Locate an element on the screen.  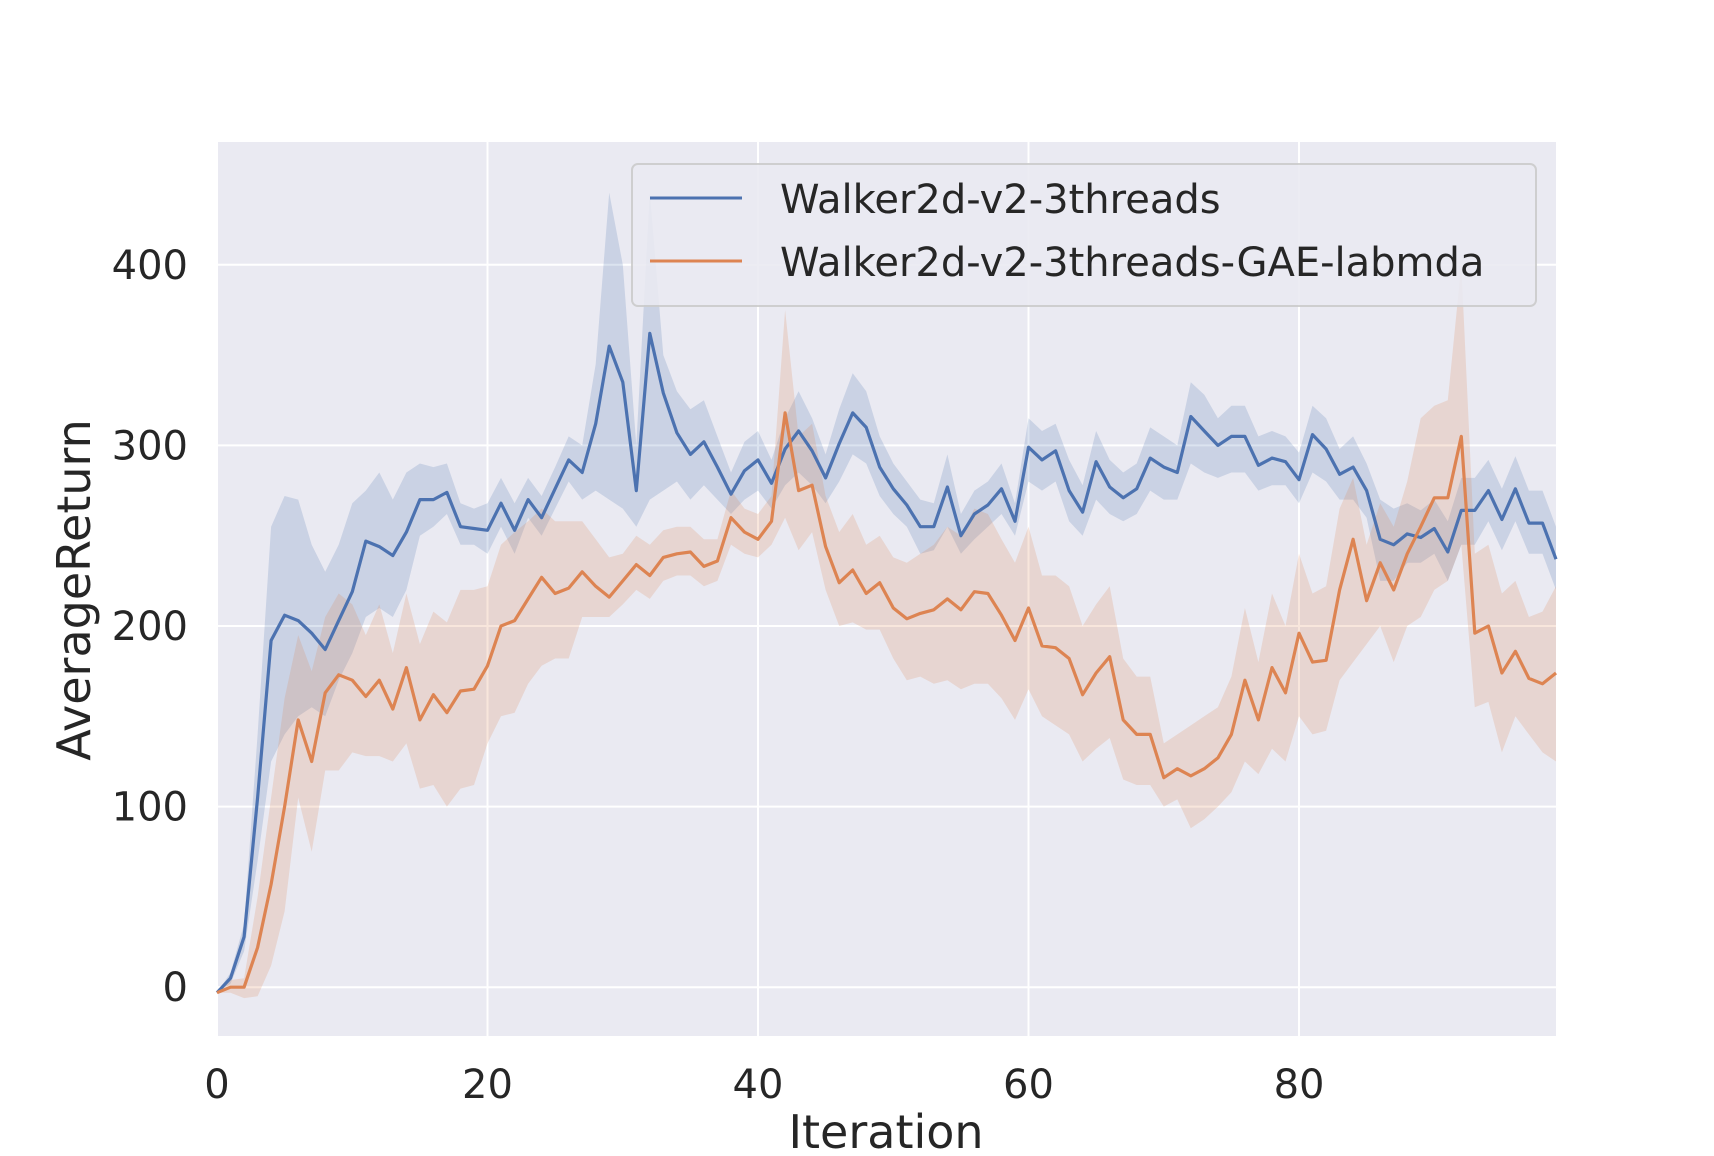
x-tick-label: 0 is located at coordinates (216, 1085).